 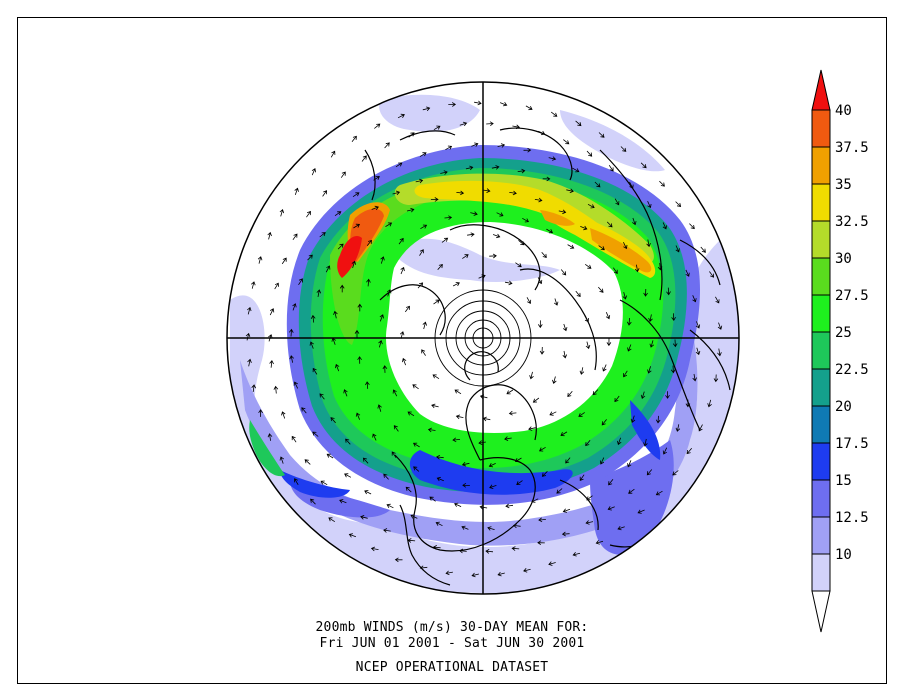 I want to click on colorbar-tick-label: 25, so click(x=843, y=333).